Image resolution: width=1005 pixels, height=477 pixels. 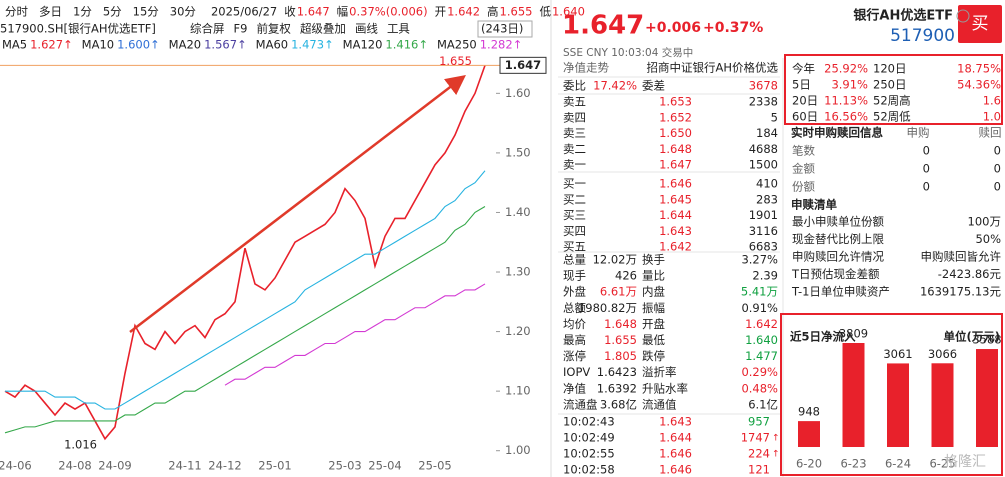 What do you see at coordinates (628, 52) in the screenshot?
I see `status: SSE CNY 10:03:04 交易中` at bounding box center [628, 52].